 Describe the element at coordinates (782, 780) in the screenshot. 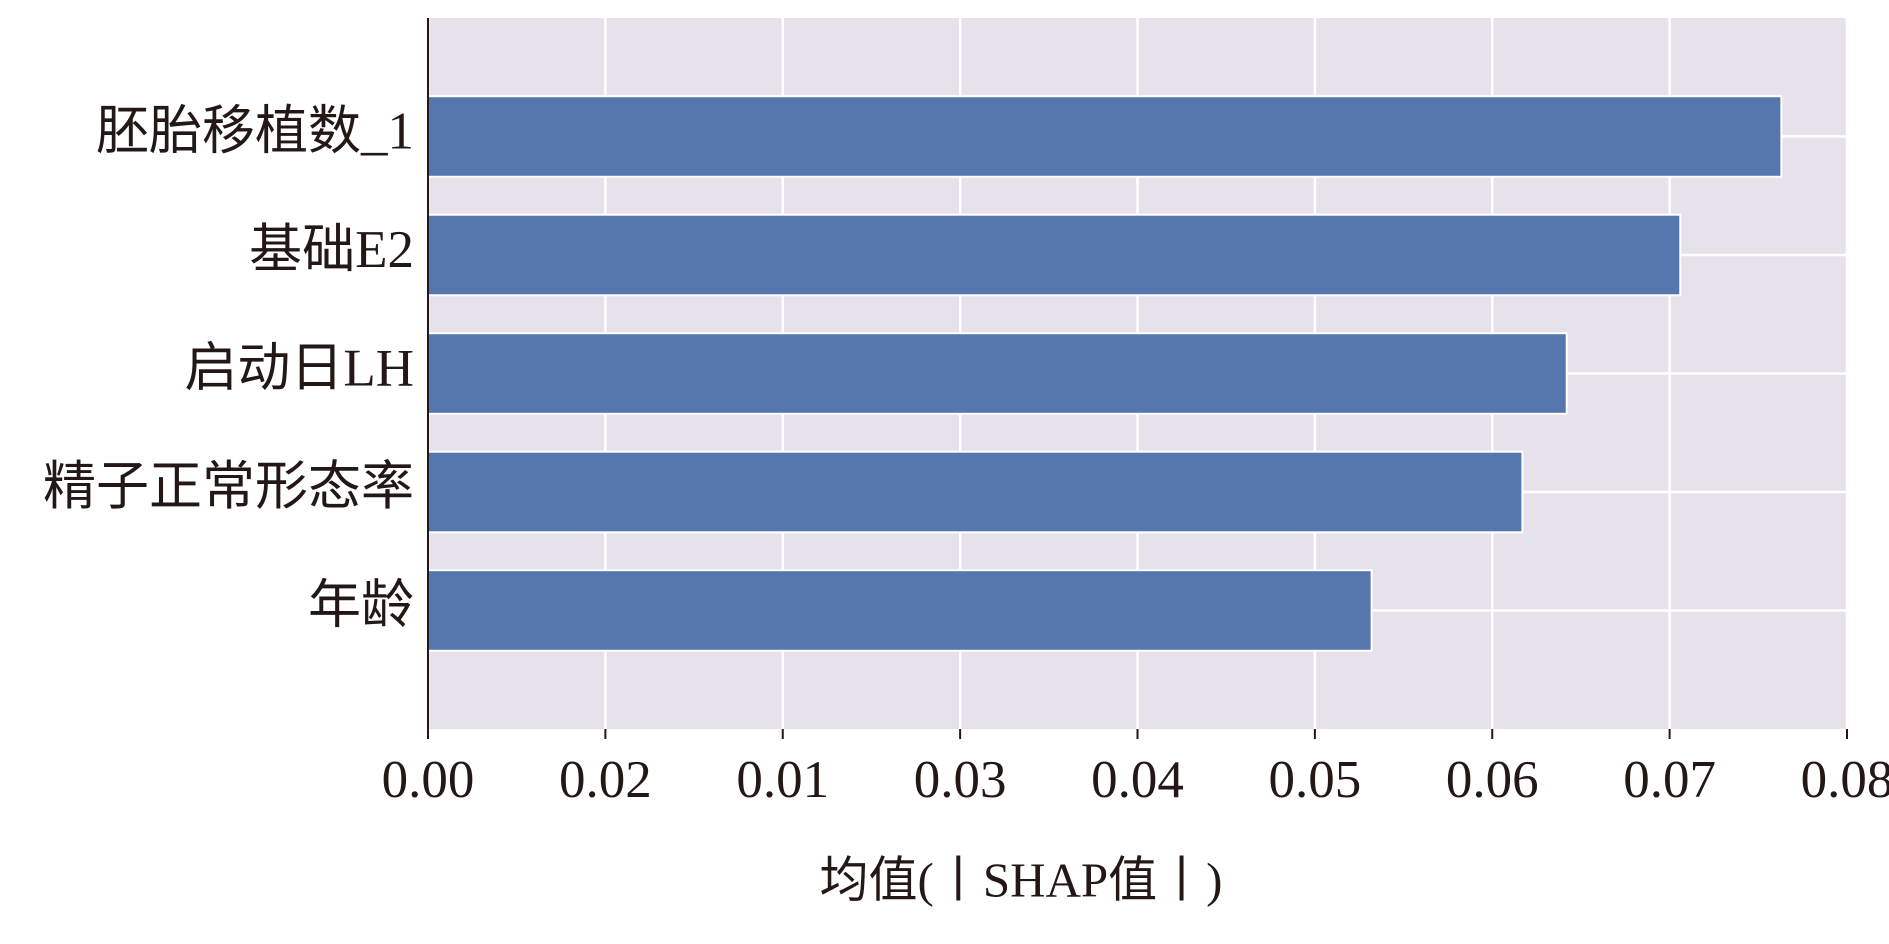

I see `x-tick-label: 0.01` at that location.